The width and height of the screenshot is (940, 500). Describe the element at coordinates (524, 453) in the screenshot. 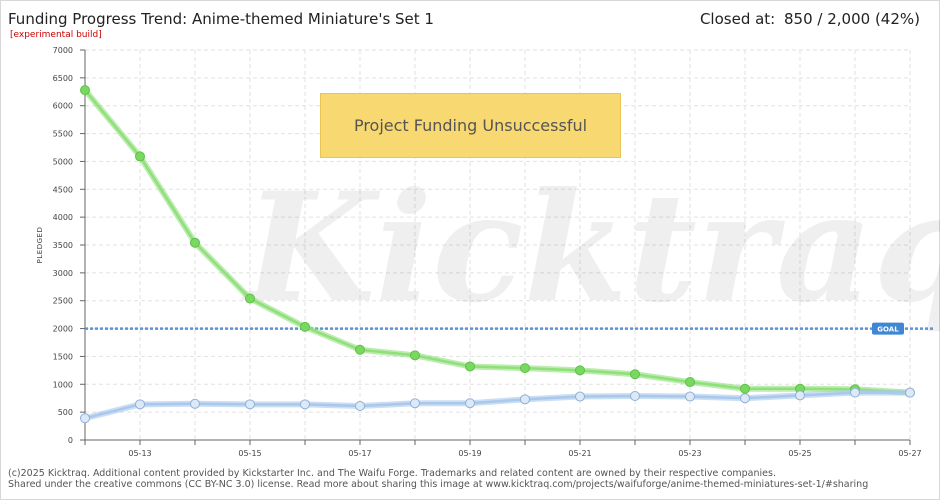

I see `x-tick-labels: 05-13 05-15 05-17 05-19 05-21 05-23 05-25 05-27` at that location.